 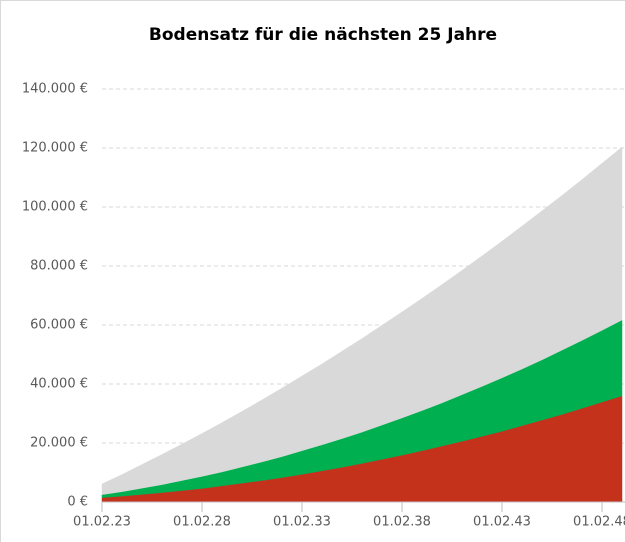 What do you see at coordinates (502, 522) in the screenshot?
I see `x-tick-label: 01.02.43` at bounding box center [502, 522].